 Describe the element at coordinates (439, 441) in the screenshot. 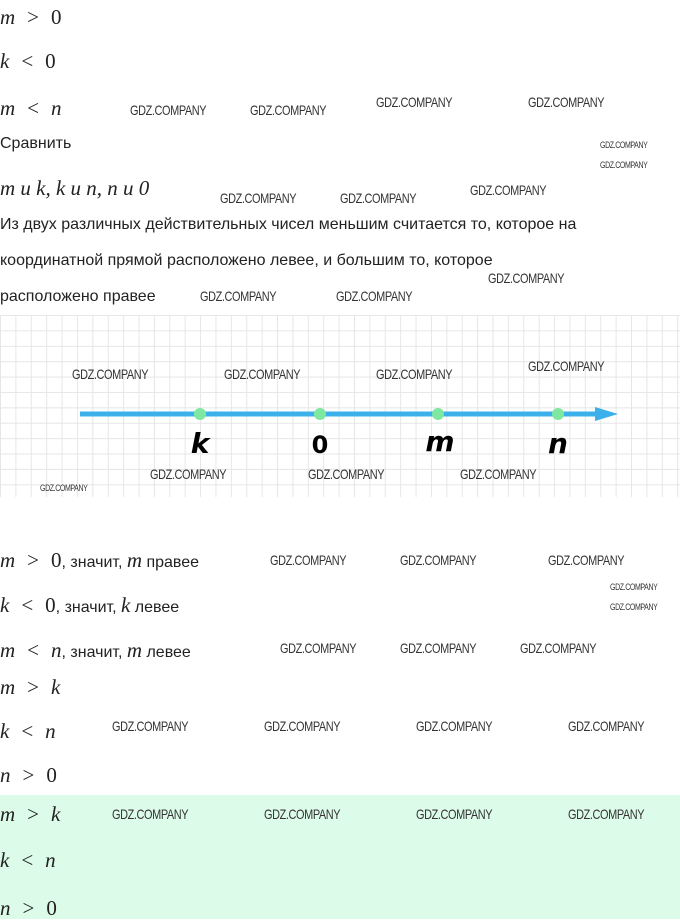

I see `label-m: m` at that location.